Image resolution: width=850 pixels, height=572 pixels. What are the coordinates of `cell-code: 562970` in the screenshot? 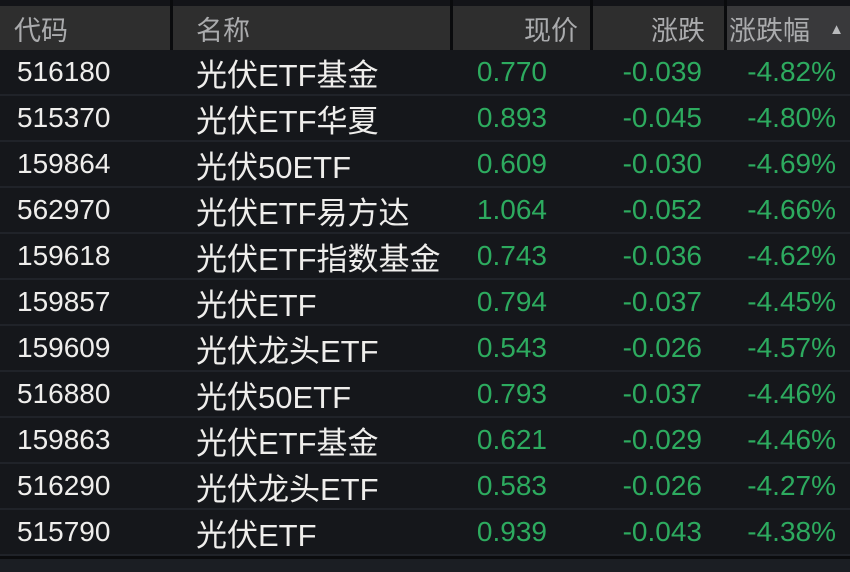 It's located at (64, 209).